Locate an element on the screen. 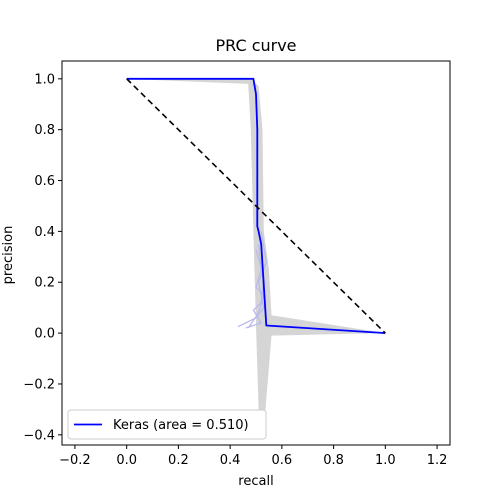  x-tick-label: 0.4 is located at coordinates (230, 460).